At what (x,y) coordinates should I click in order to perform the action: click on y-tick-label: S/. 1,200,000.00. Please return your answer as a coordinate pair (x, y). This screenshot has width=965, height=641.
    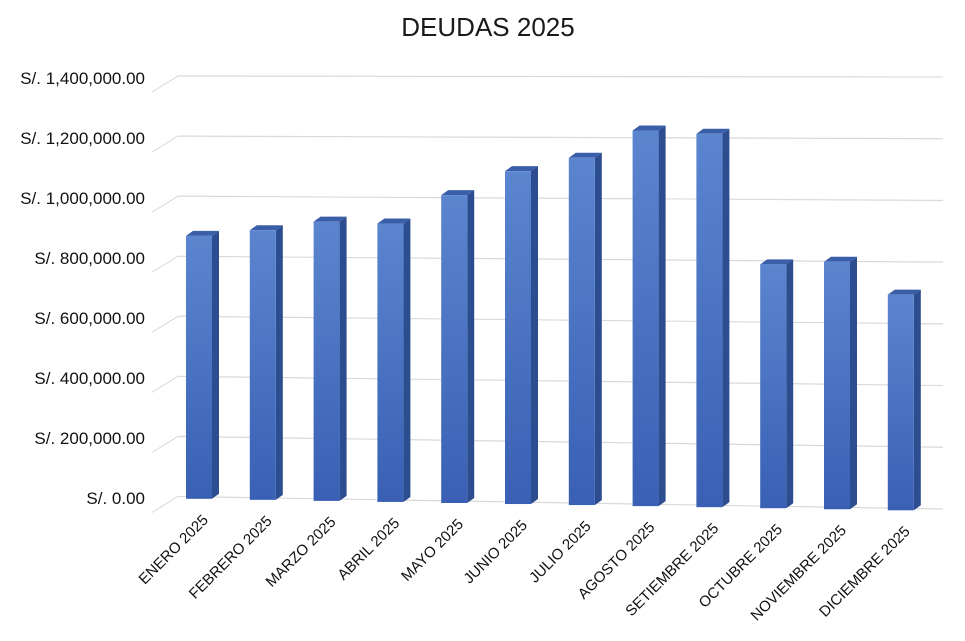
    Looking at the image, I should click on (82, 138).